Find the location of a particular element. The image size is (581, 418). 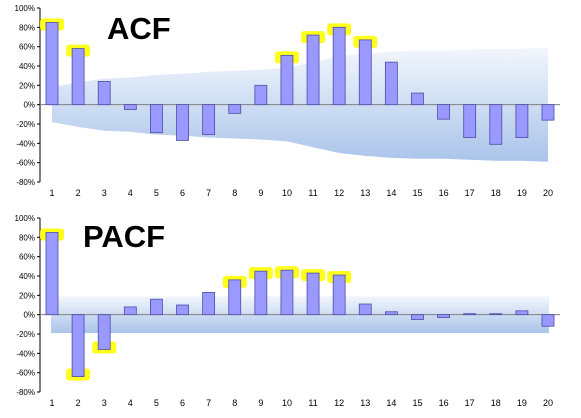

x-tick-label: 4 is located at coordinates (130, 403).